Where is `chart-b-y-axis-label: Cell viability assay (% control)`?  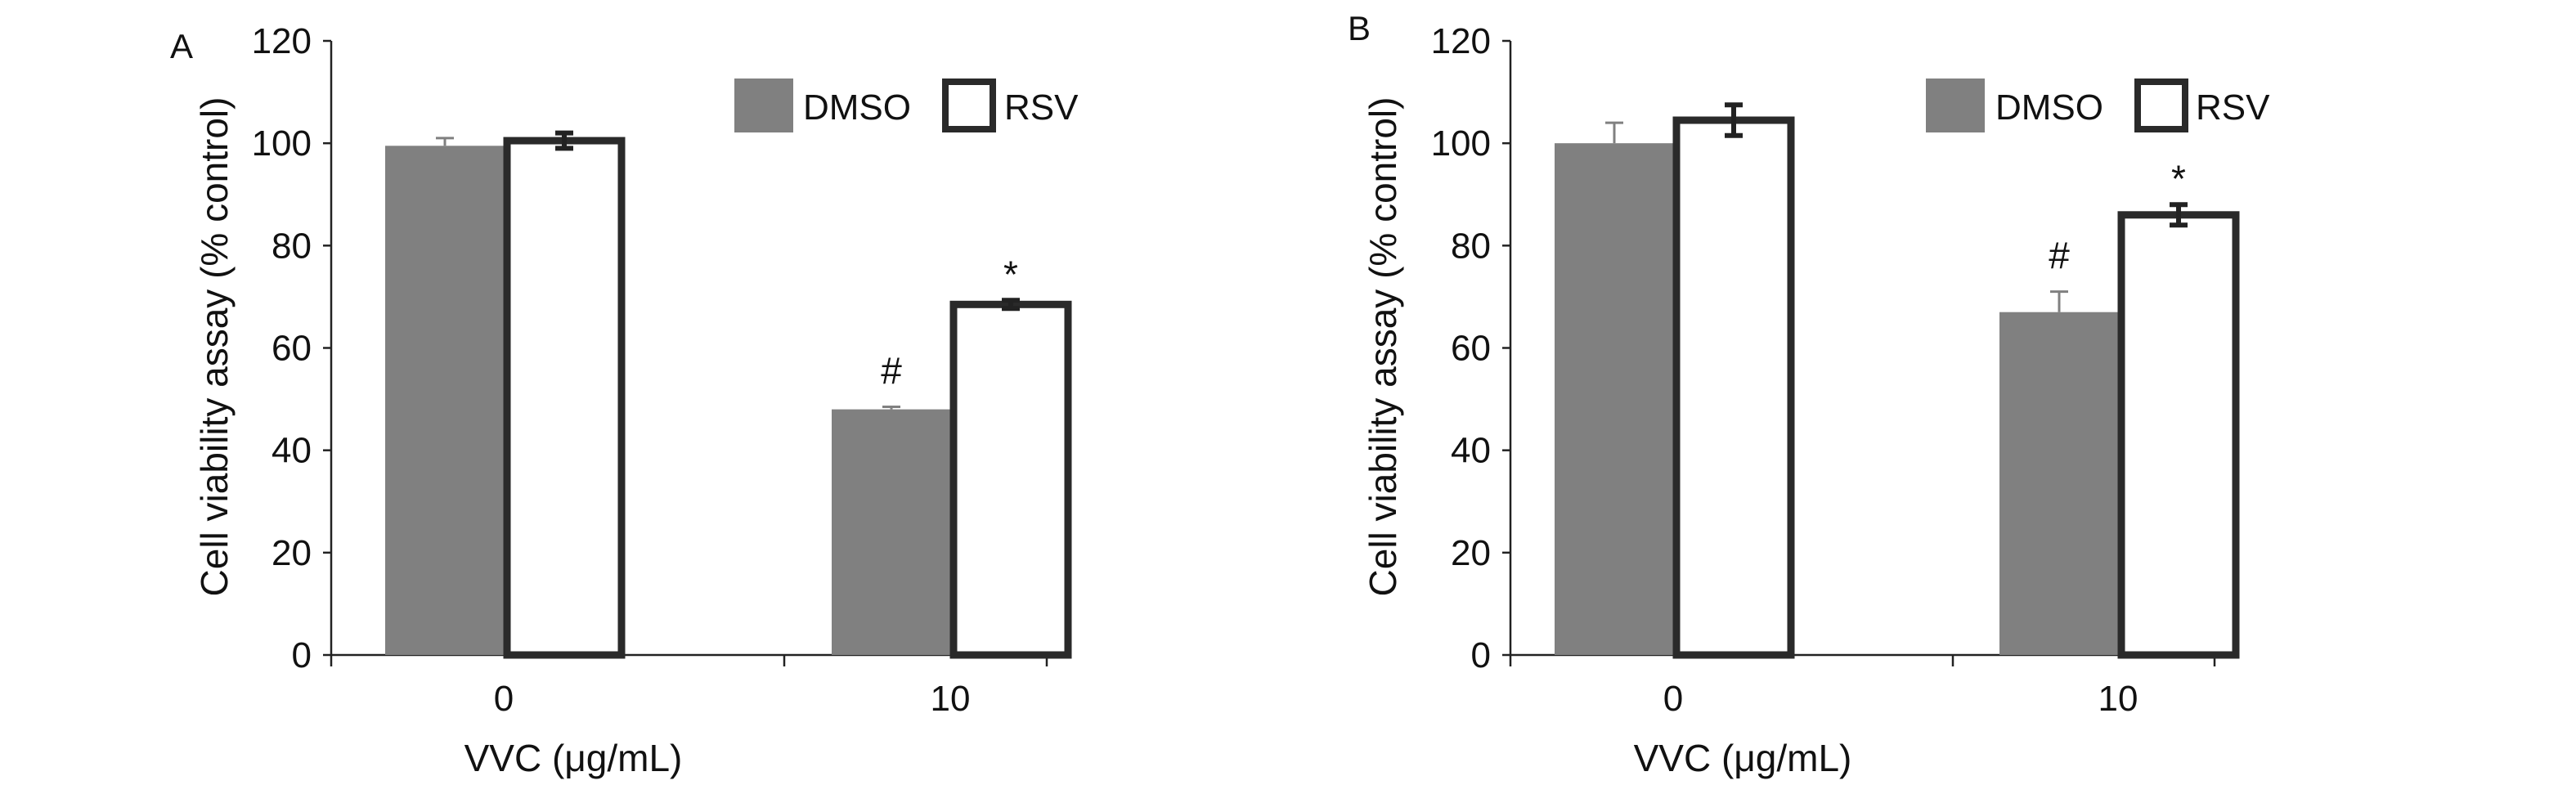 chart-b-y-axis-label: Cell viability assay (% control) is located at coordinates (1383, 346).